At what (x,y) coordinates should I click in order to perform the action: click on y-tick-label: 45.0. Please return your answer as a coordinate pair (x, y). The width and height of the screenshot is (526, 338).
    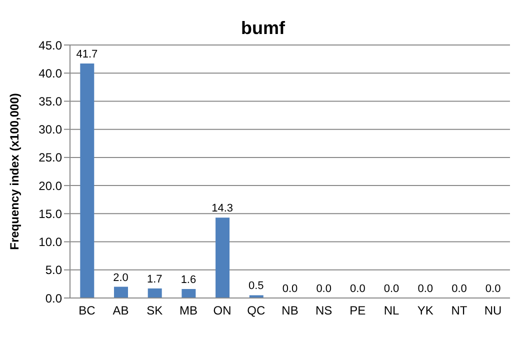
    Looking at the image, I should click on (50, 45).